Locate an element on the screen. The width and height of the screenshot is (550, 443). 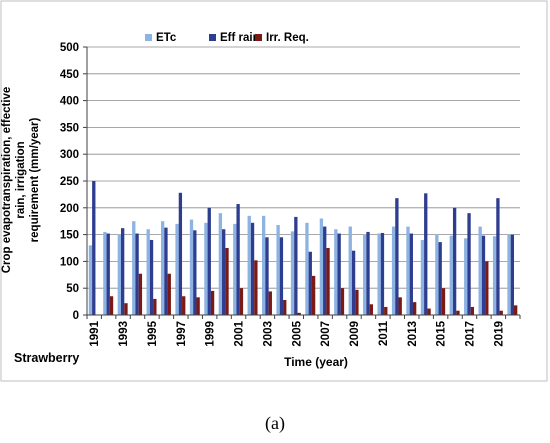
bar-irr-req-2005 is located at coordinates (299, 313).